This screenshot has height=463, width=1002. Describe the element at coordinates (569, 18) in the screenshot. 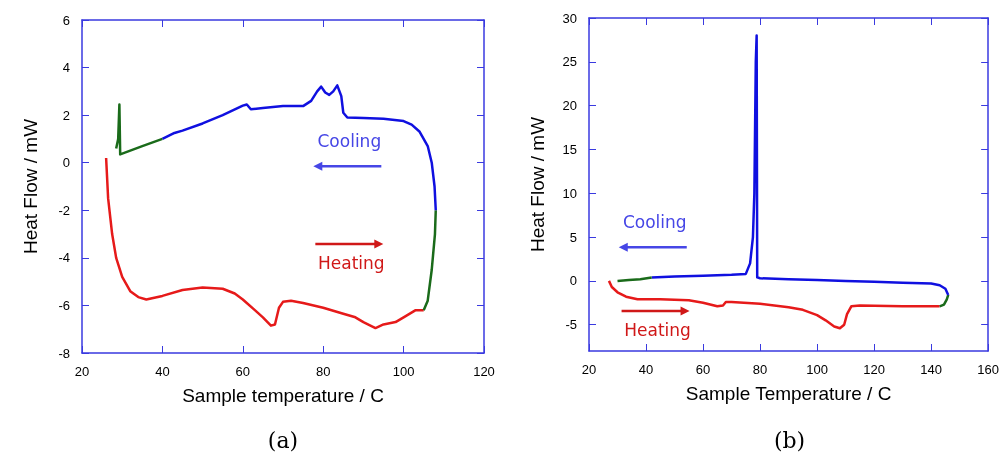

I see `y-tick-label: 30` at that location.